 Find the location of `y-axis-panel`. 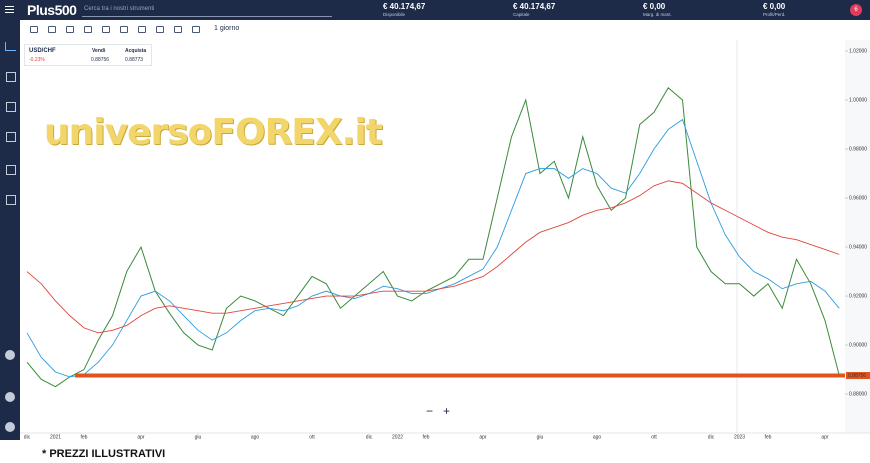

y-axis-panel is located at coordinates (857, 236).